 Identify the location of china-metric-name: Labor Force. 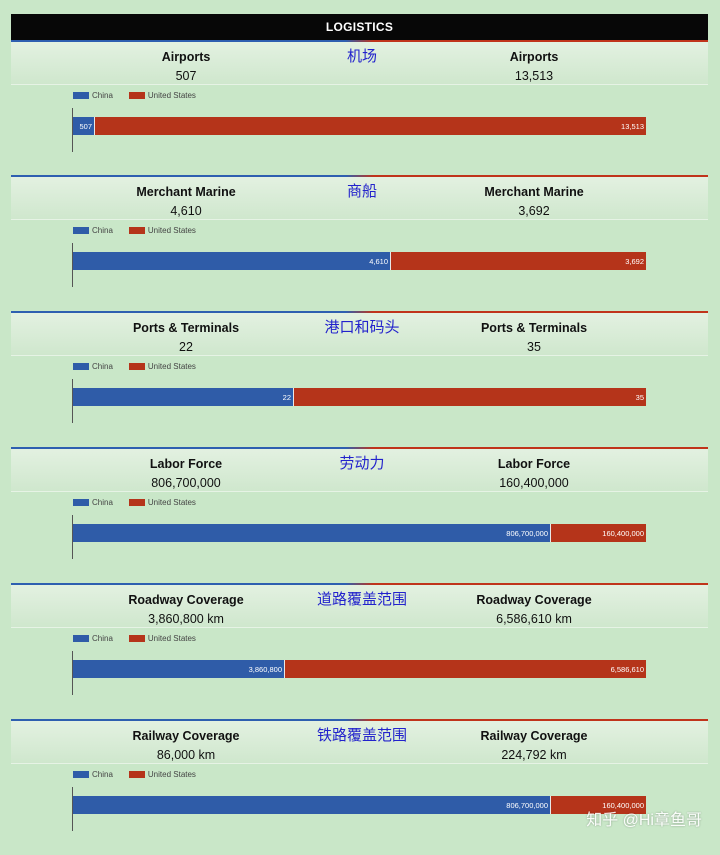
(186, 464).